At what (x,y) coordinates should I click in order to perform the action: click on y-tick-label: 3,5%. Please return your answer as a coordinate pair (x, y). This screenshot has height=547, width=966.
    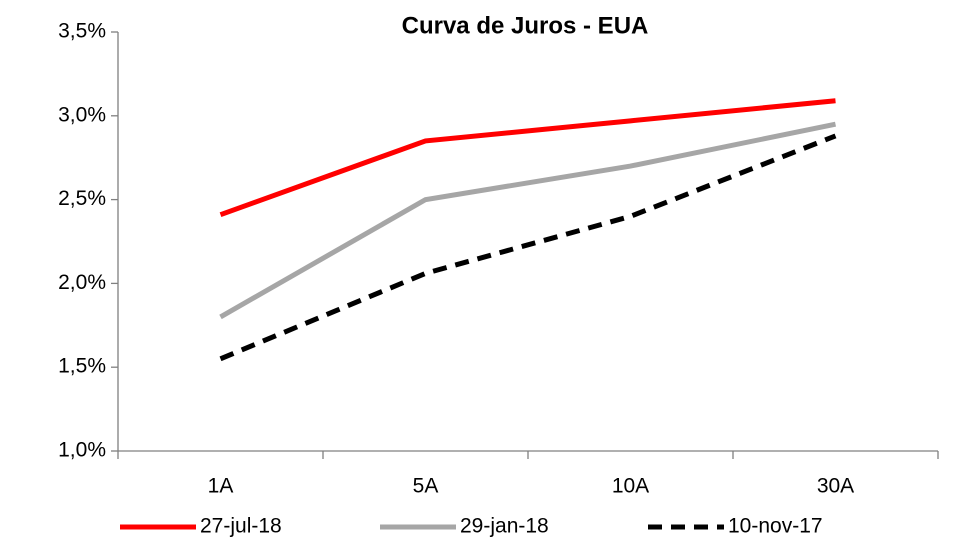
    Looking at the image, I should click on (82, 31).